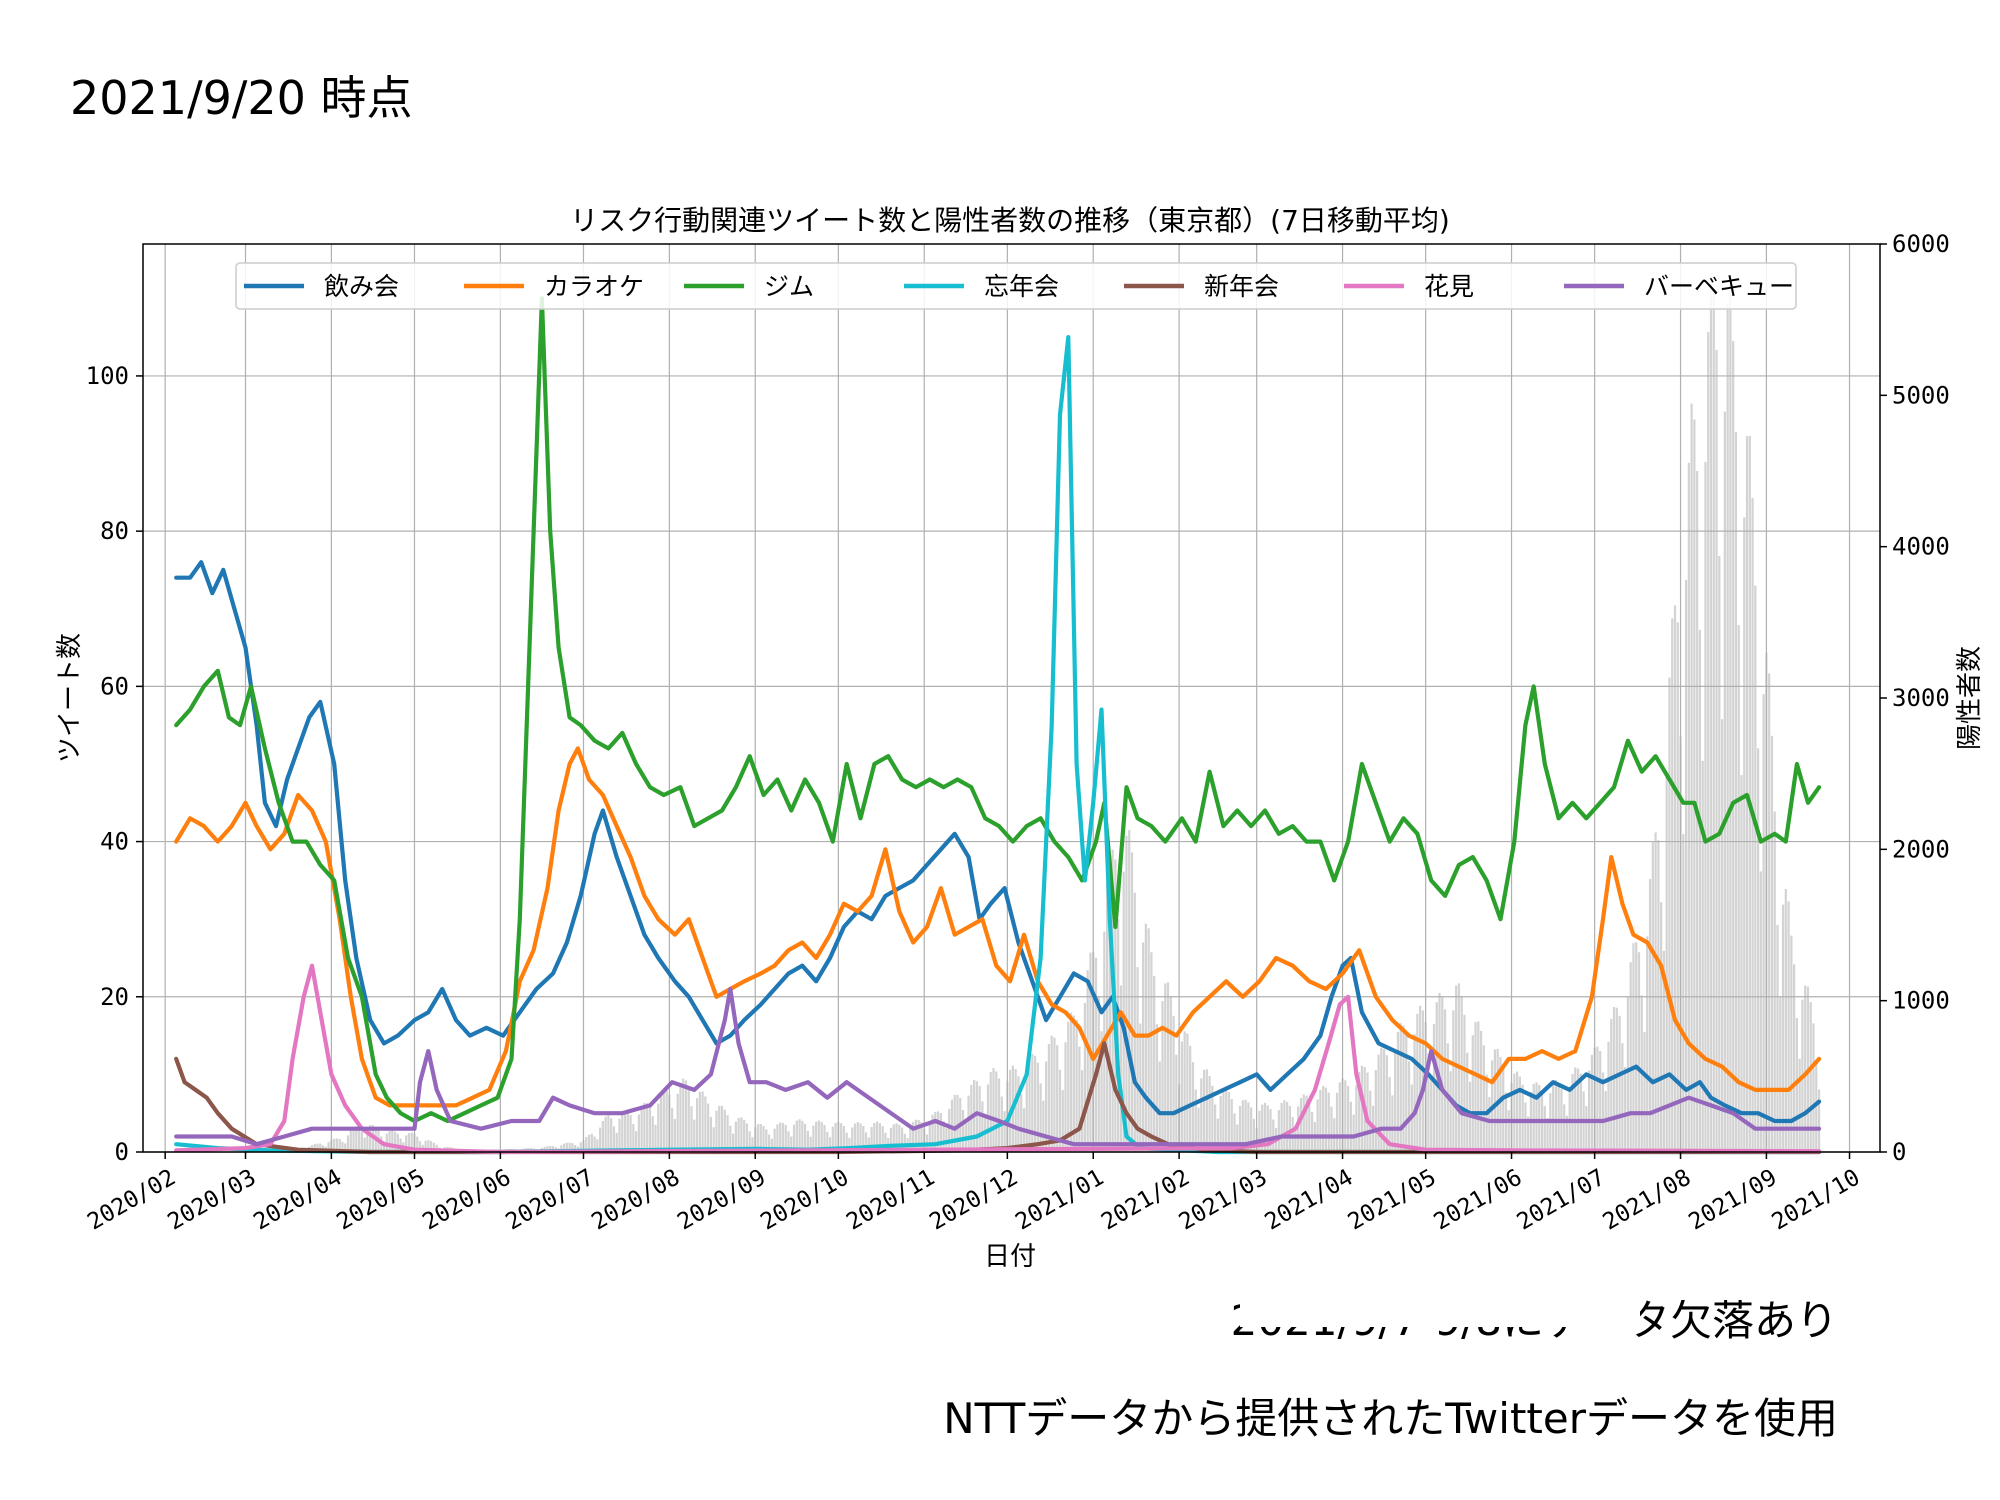  I want to click on x-tick-label: 2020/10, so click(804, 1200).